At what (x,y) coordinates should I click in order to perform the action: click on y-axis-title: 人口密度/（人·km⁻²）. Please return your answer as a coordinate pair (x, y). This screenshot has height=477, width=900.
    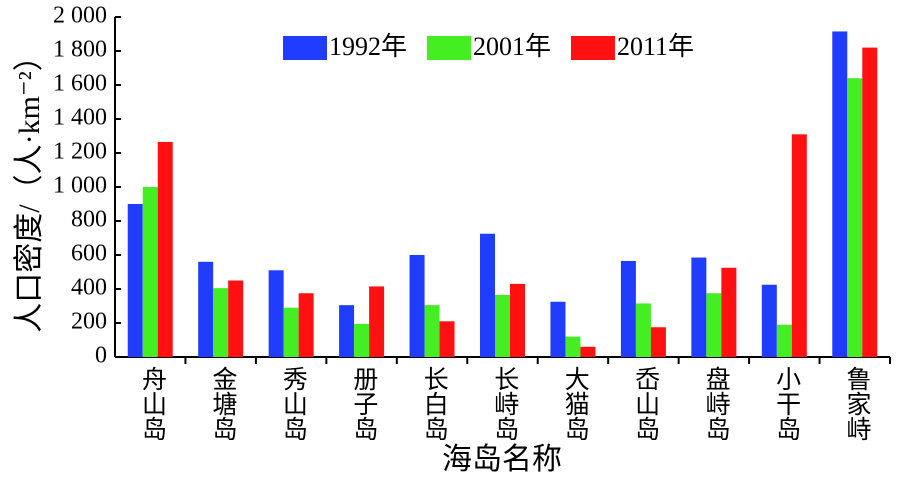
    Looking at the image, I should click on (29, 187).